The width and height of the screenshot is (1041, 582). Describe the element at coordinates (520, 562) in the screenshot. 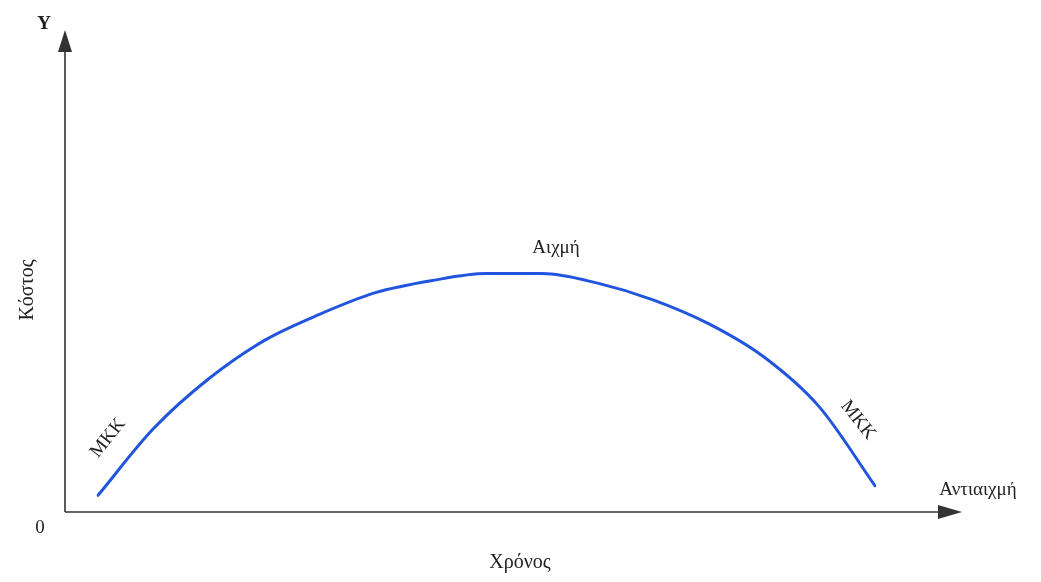

I see `x-axis-title: Χρόνος` at that location.